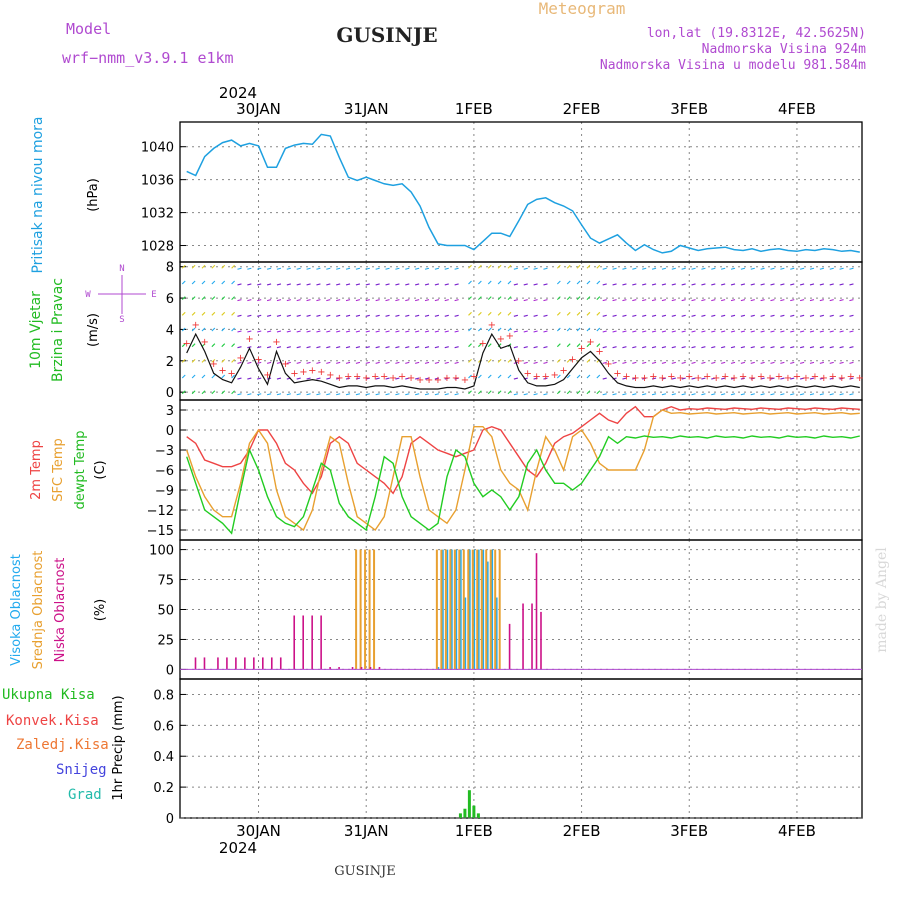 This screenshot has height=900, width=900. What do you see at coordinates (521, 192) in the screenshot?
I see `panel-frame` at bounding box center [521, 192].